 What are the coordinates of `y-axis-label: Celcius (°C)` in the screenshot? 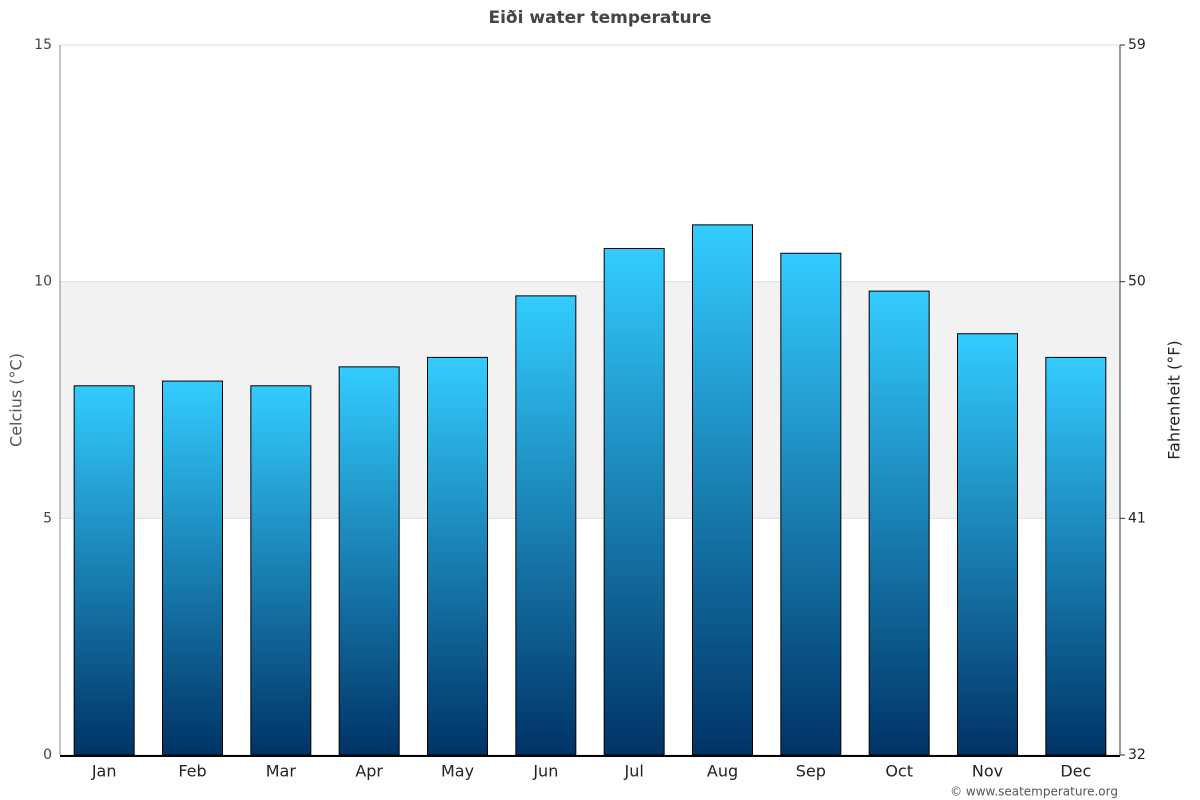 It's located at (16, 400).